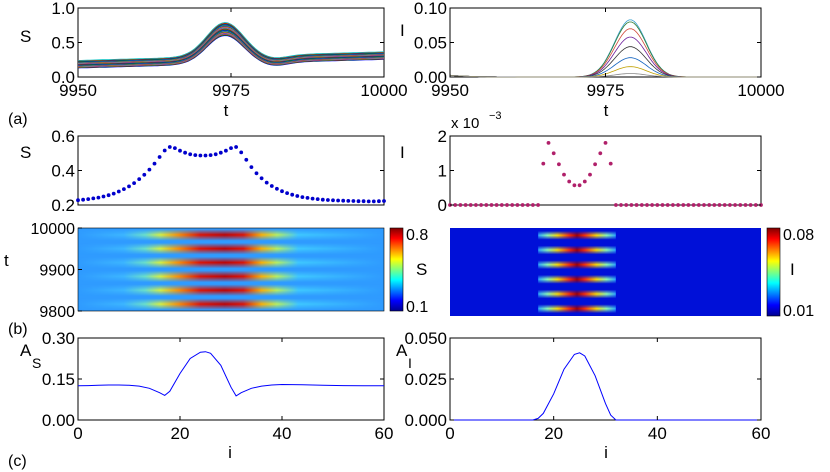  Describe the element at coordinates (465, 123) in the screenshot. I see `scale-exponent-base: x 10` at that location.